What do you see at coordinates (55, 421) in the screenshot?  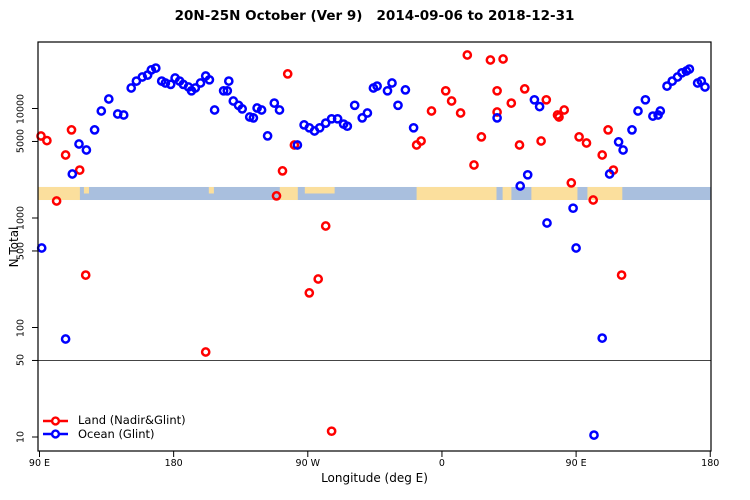 I see `land-series-symbol-icon` at bounding box center [55, 421].